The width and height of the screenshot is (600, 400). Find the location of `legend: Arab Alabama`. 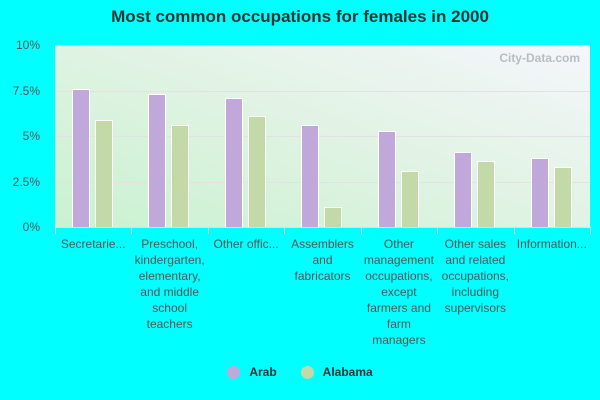

legend: Arab Alabama is located at coordinates (300, 373).